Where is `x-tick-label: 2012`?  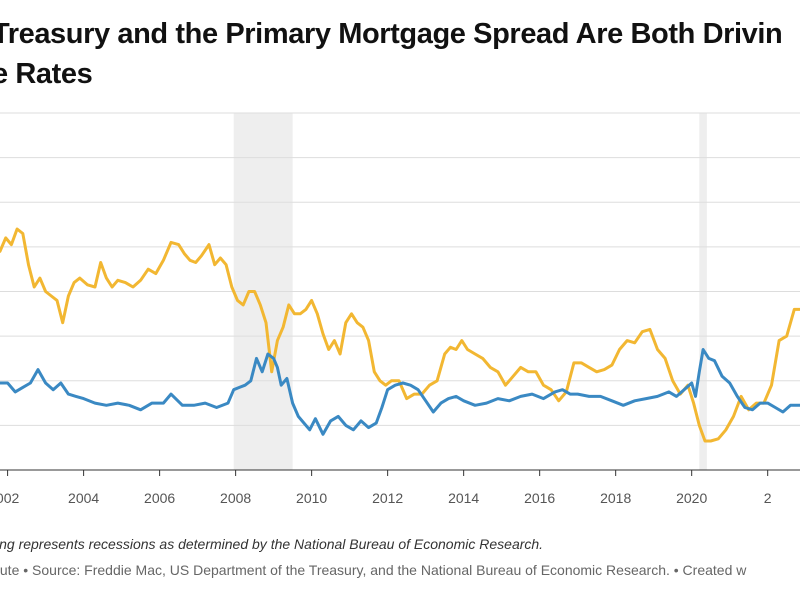
x-tick-label: 2012 is located at coordinates (387, 498).